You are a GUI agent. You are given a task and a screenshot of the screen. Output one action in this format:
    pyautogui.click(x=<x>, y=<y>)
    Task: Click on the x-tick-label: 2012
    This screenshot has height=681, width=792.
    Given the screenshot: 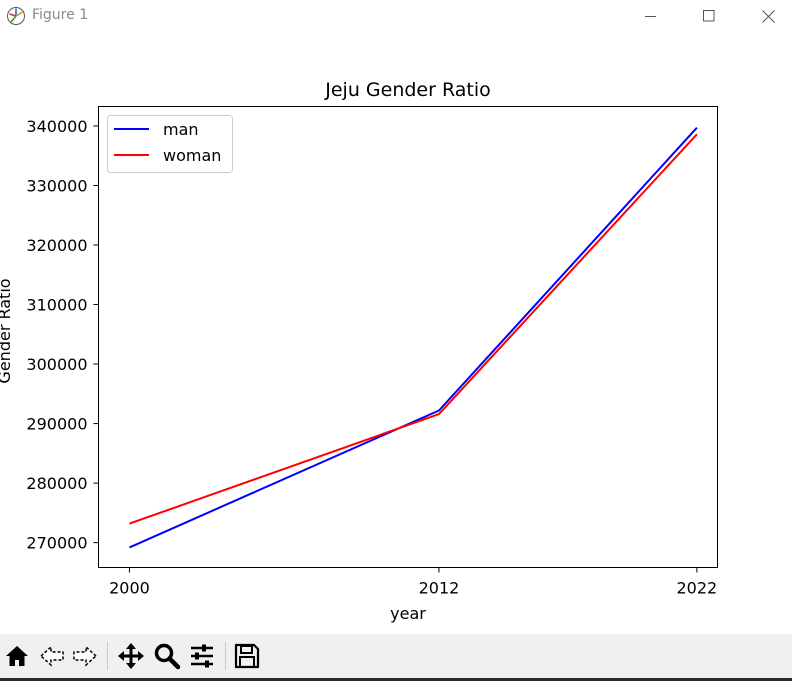 What is the action you would take?
    pyautogui.click(x=439, y=588)
    